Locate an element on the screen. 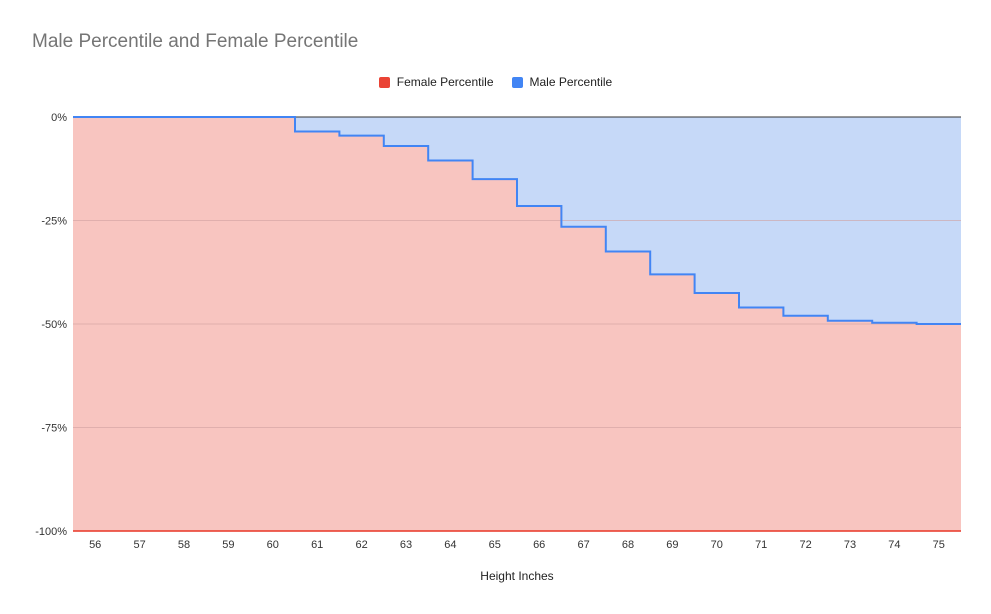  x-tick-label: 60 is located at coordinates (273, 545).